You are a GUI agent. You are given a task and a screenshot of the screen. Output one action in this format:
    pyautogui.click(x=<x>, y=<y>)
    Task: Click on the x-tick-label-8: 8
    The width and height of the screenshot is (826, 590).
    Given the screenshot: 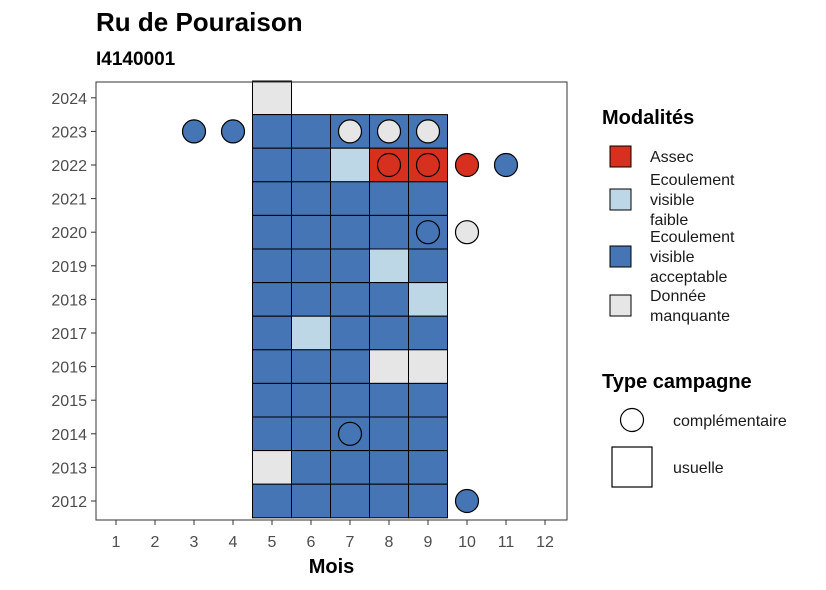 What is the action you would take?
    pyautogui.click(x=389, y=542)
    